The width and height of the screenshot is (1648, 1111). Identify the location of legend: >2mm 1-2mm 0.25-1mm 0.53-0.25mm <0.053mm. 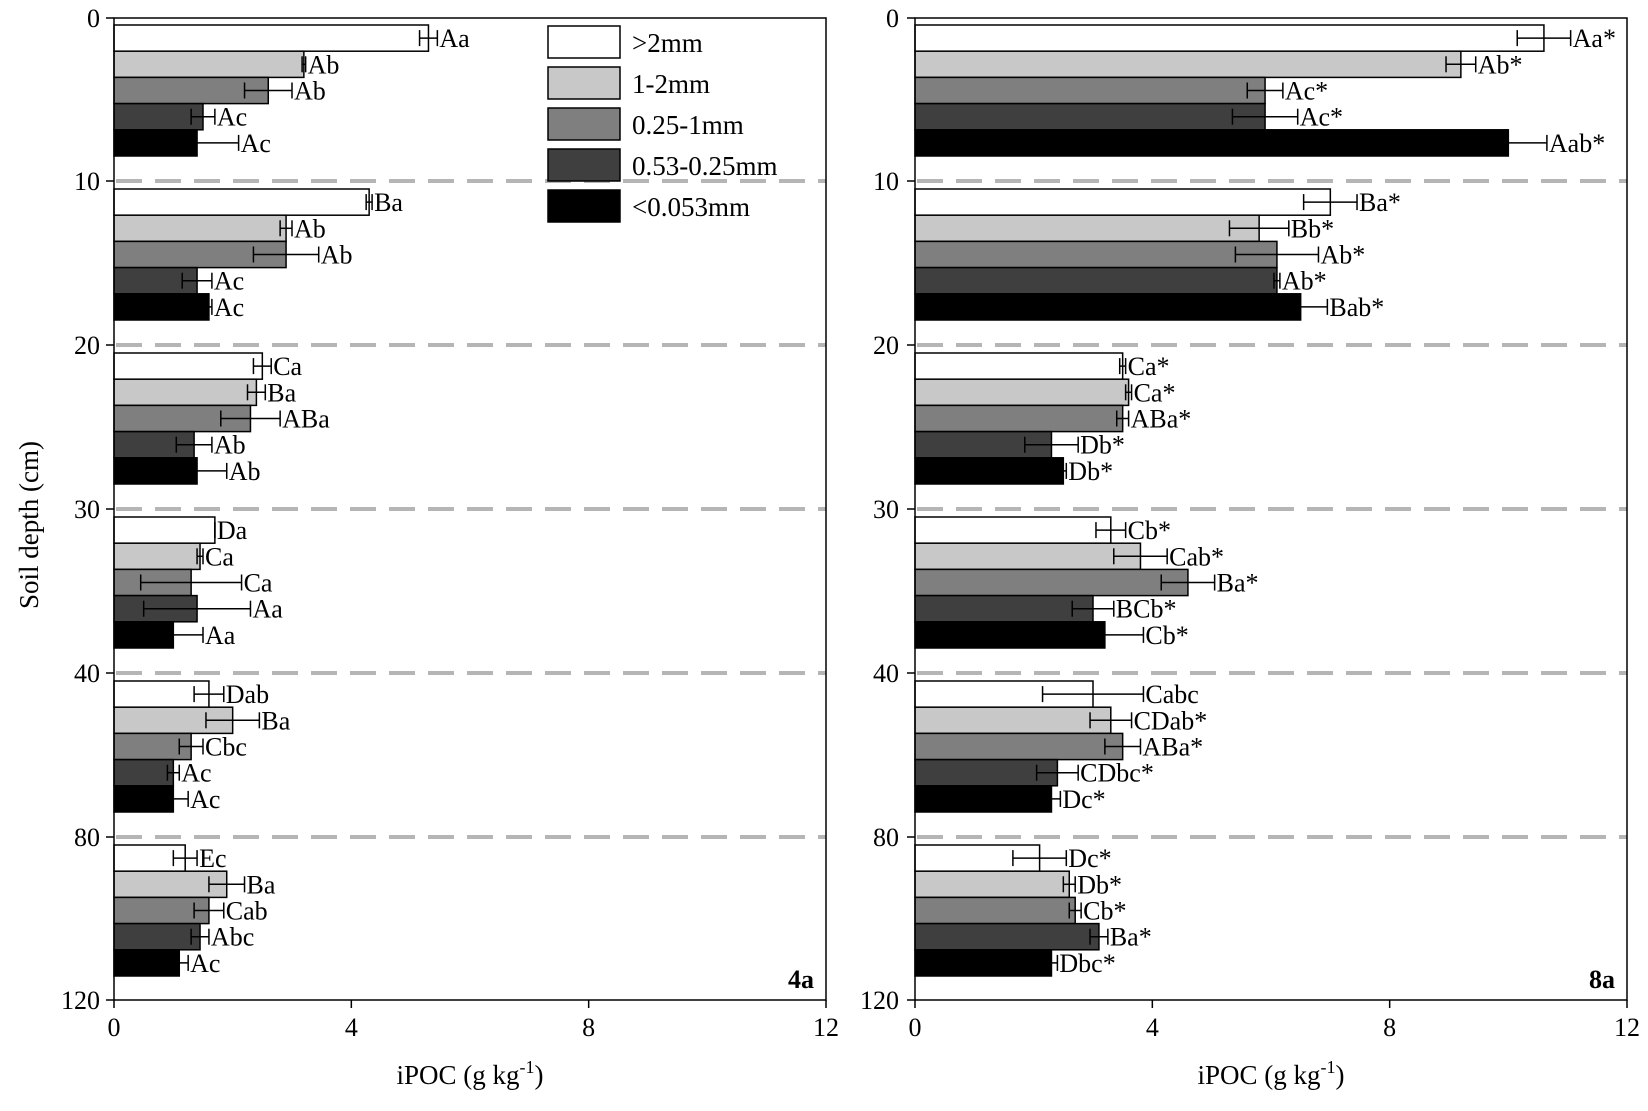
(662, 124).